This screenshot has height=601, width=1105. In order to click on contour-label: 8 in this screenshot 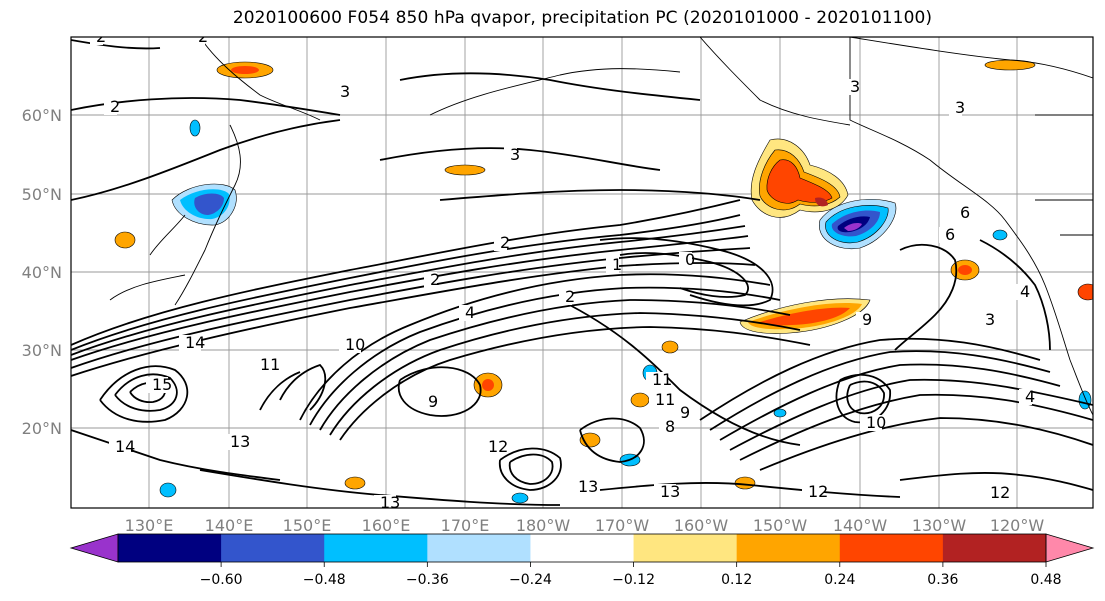, I will do `click(670, 426)`.